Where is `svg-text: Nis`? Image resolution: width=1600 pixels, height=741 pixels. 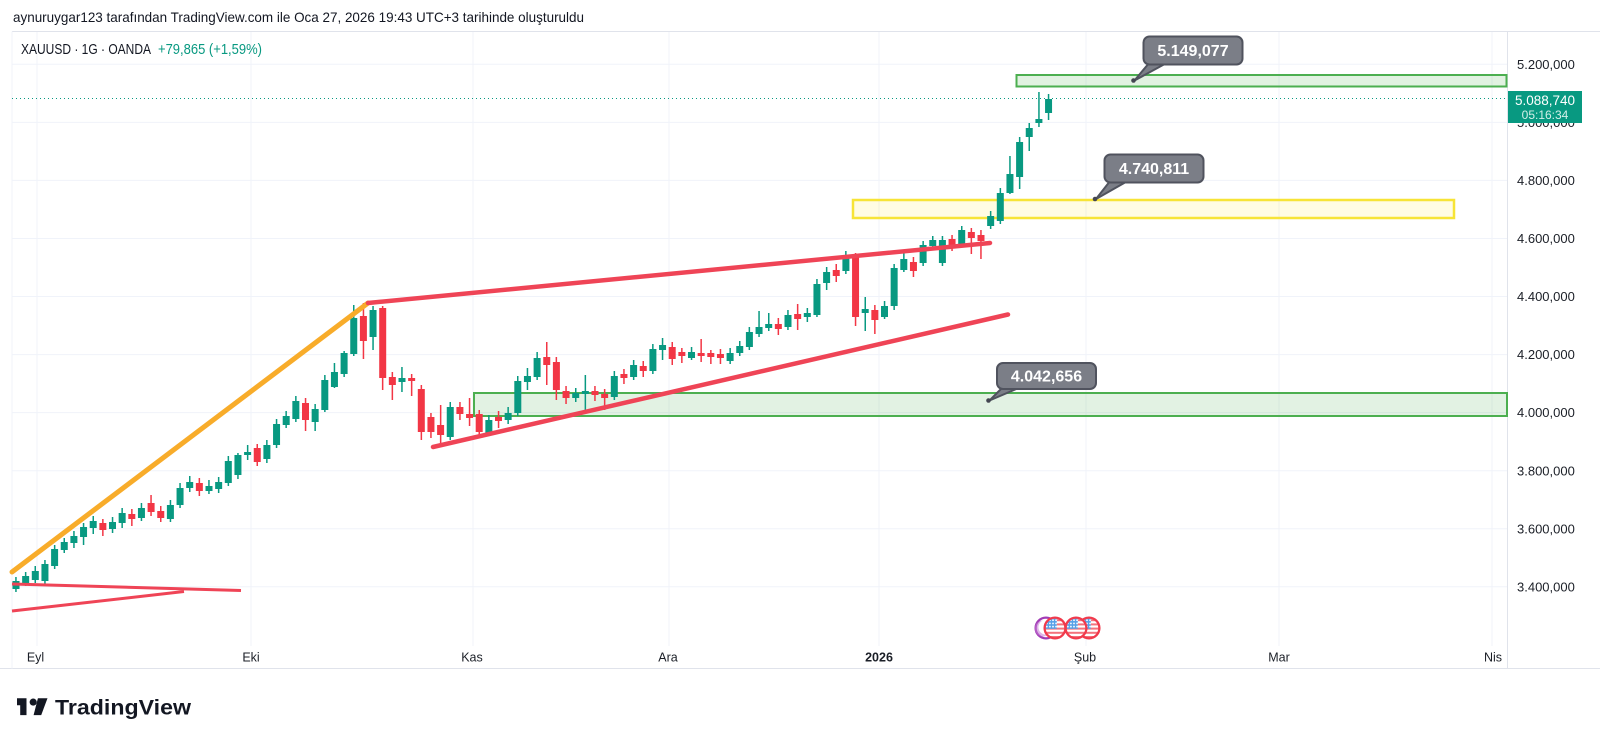 svg-text: Nis is located at coordinates (1493, 658).